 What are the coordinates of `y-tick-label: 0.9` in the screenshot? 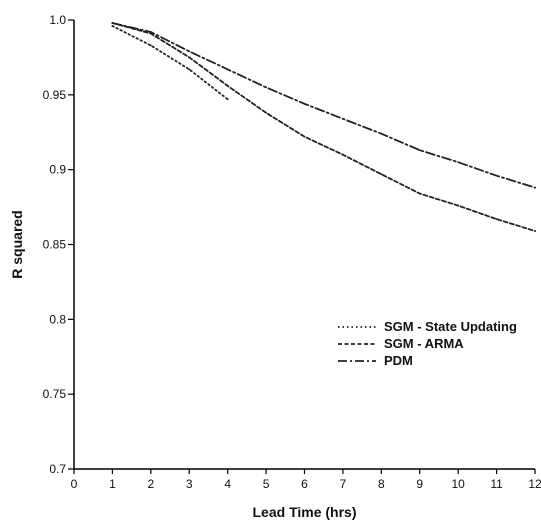 It's located at (57, 170).